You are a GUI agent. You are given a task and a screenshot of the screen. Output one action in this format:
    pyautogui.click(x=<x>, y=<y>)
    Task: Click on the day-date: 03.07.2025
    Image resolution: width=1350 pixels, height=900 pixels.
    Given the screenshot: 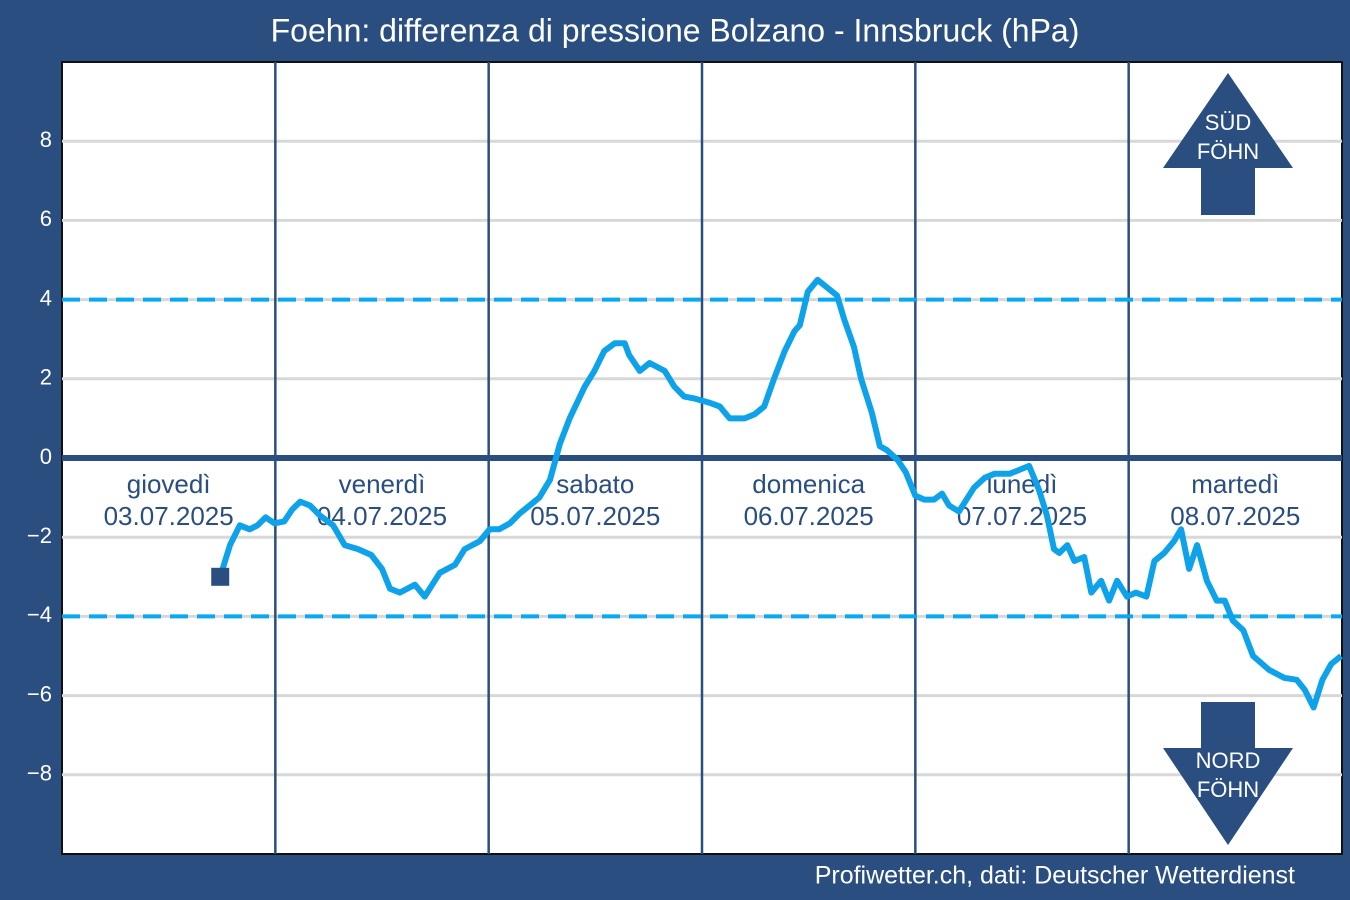 What is the action you would take?
    pyautogui.click(x=169, y=516)
    